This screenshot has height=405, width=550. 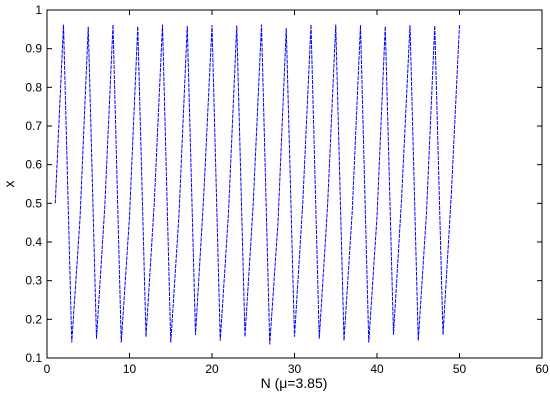 I want to click on y-tick-label: 1, so click(x=38, y=10).